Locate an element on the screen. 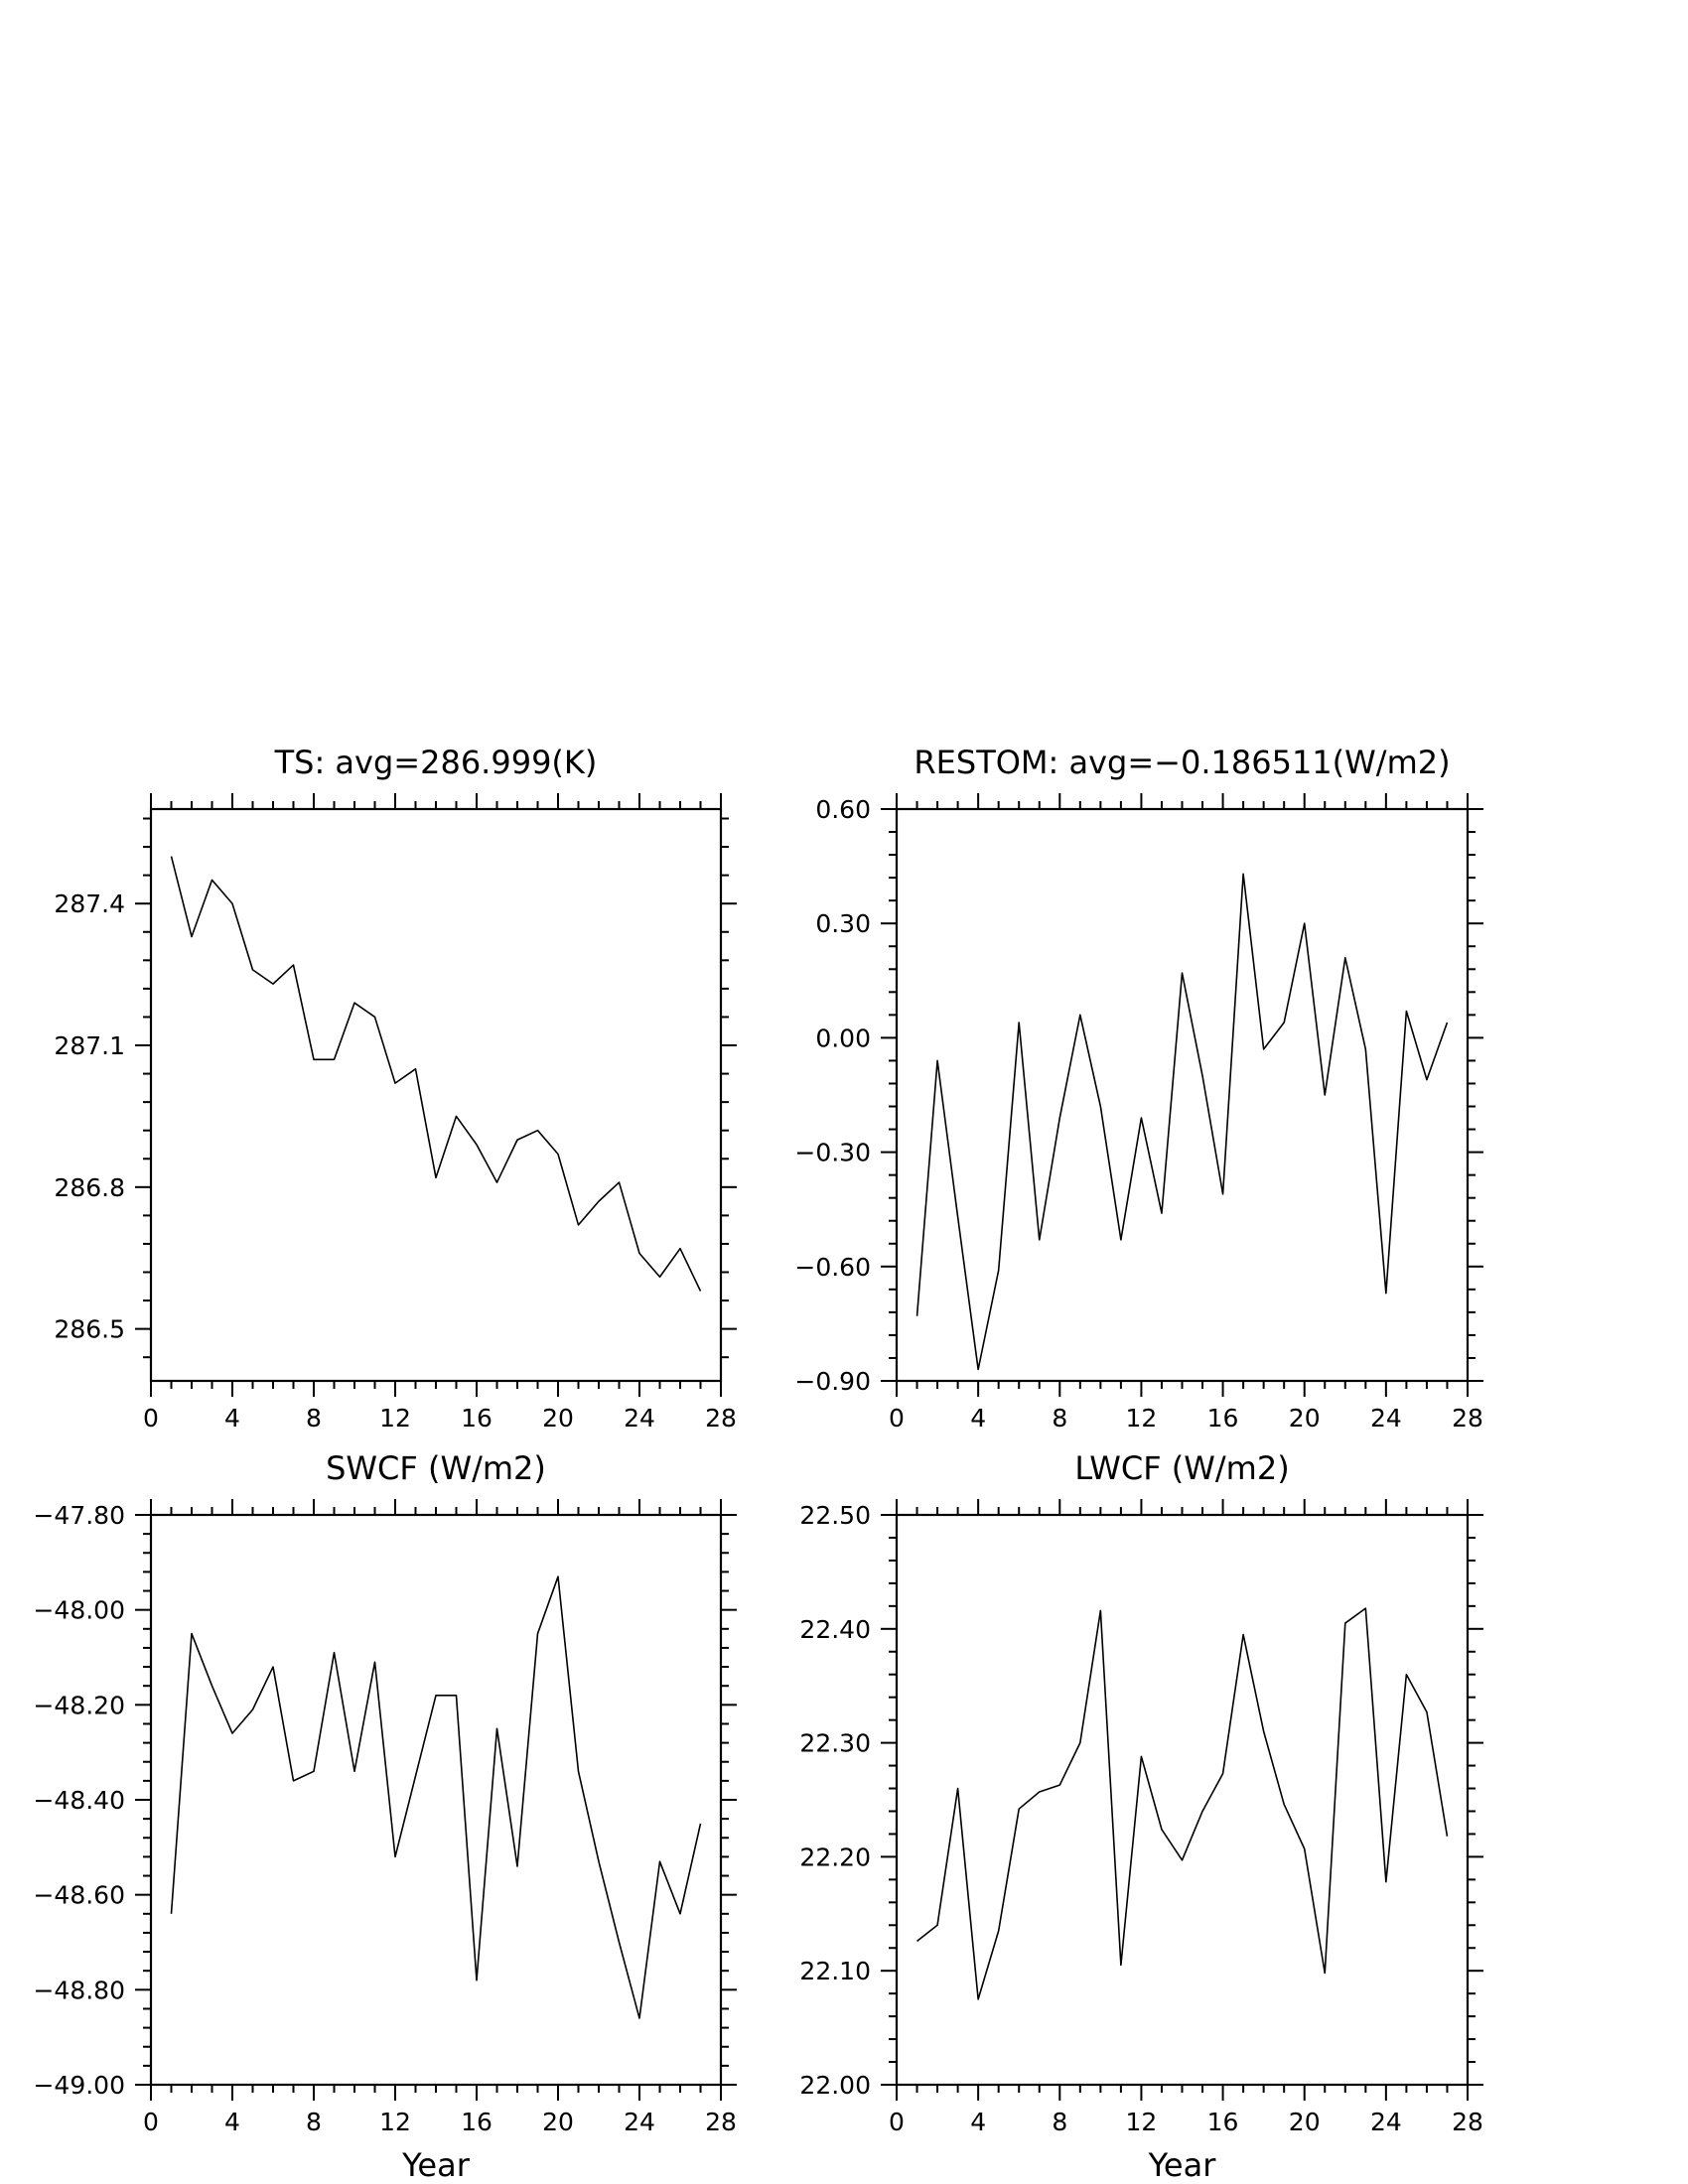  y-tick-label: −0.60 is located at coordinates (832, 1267).